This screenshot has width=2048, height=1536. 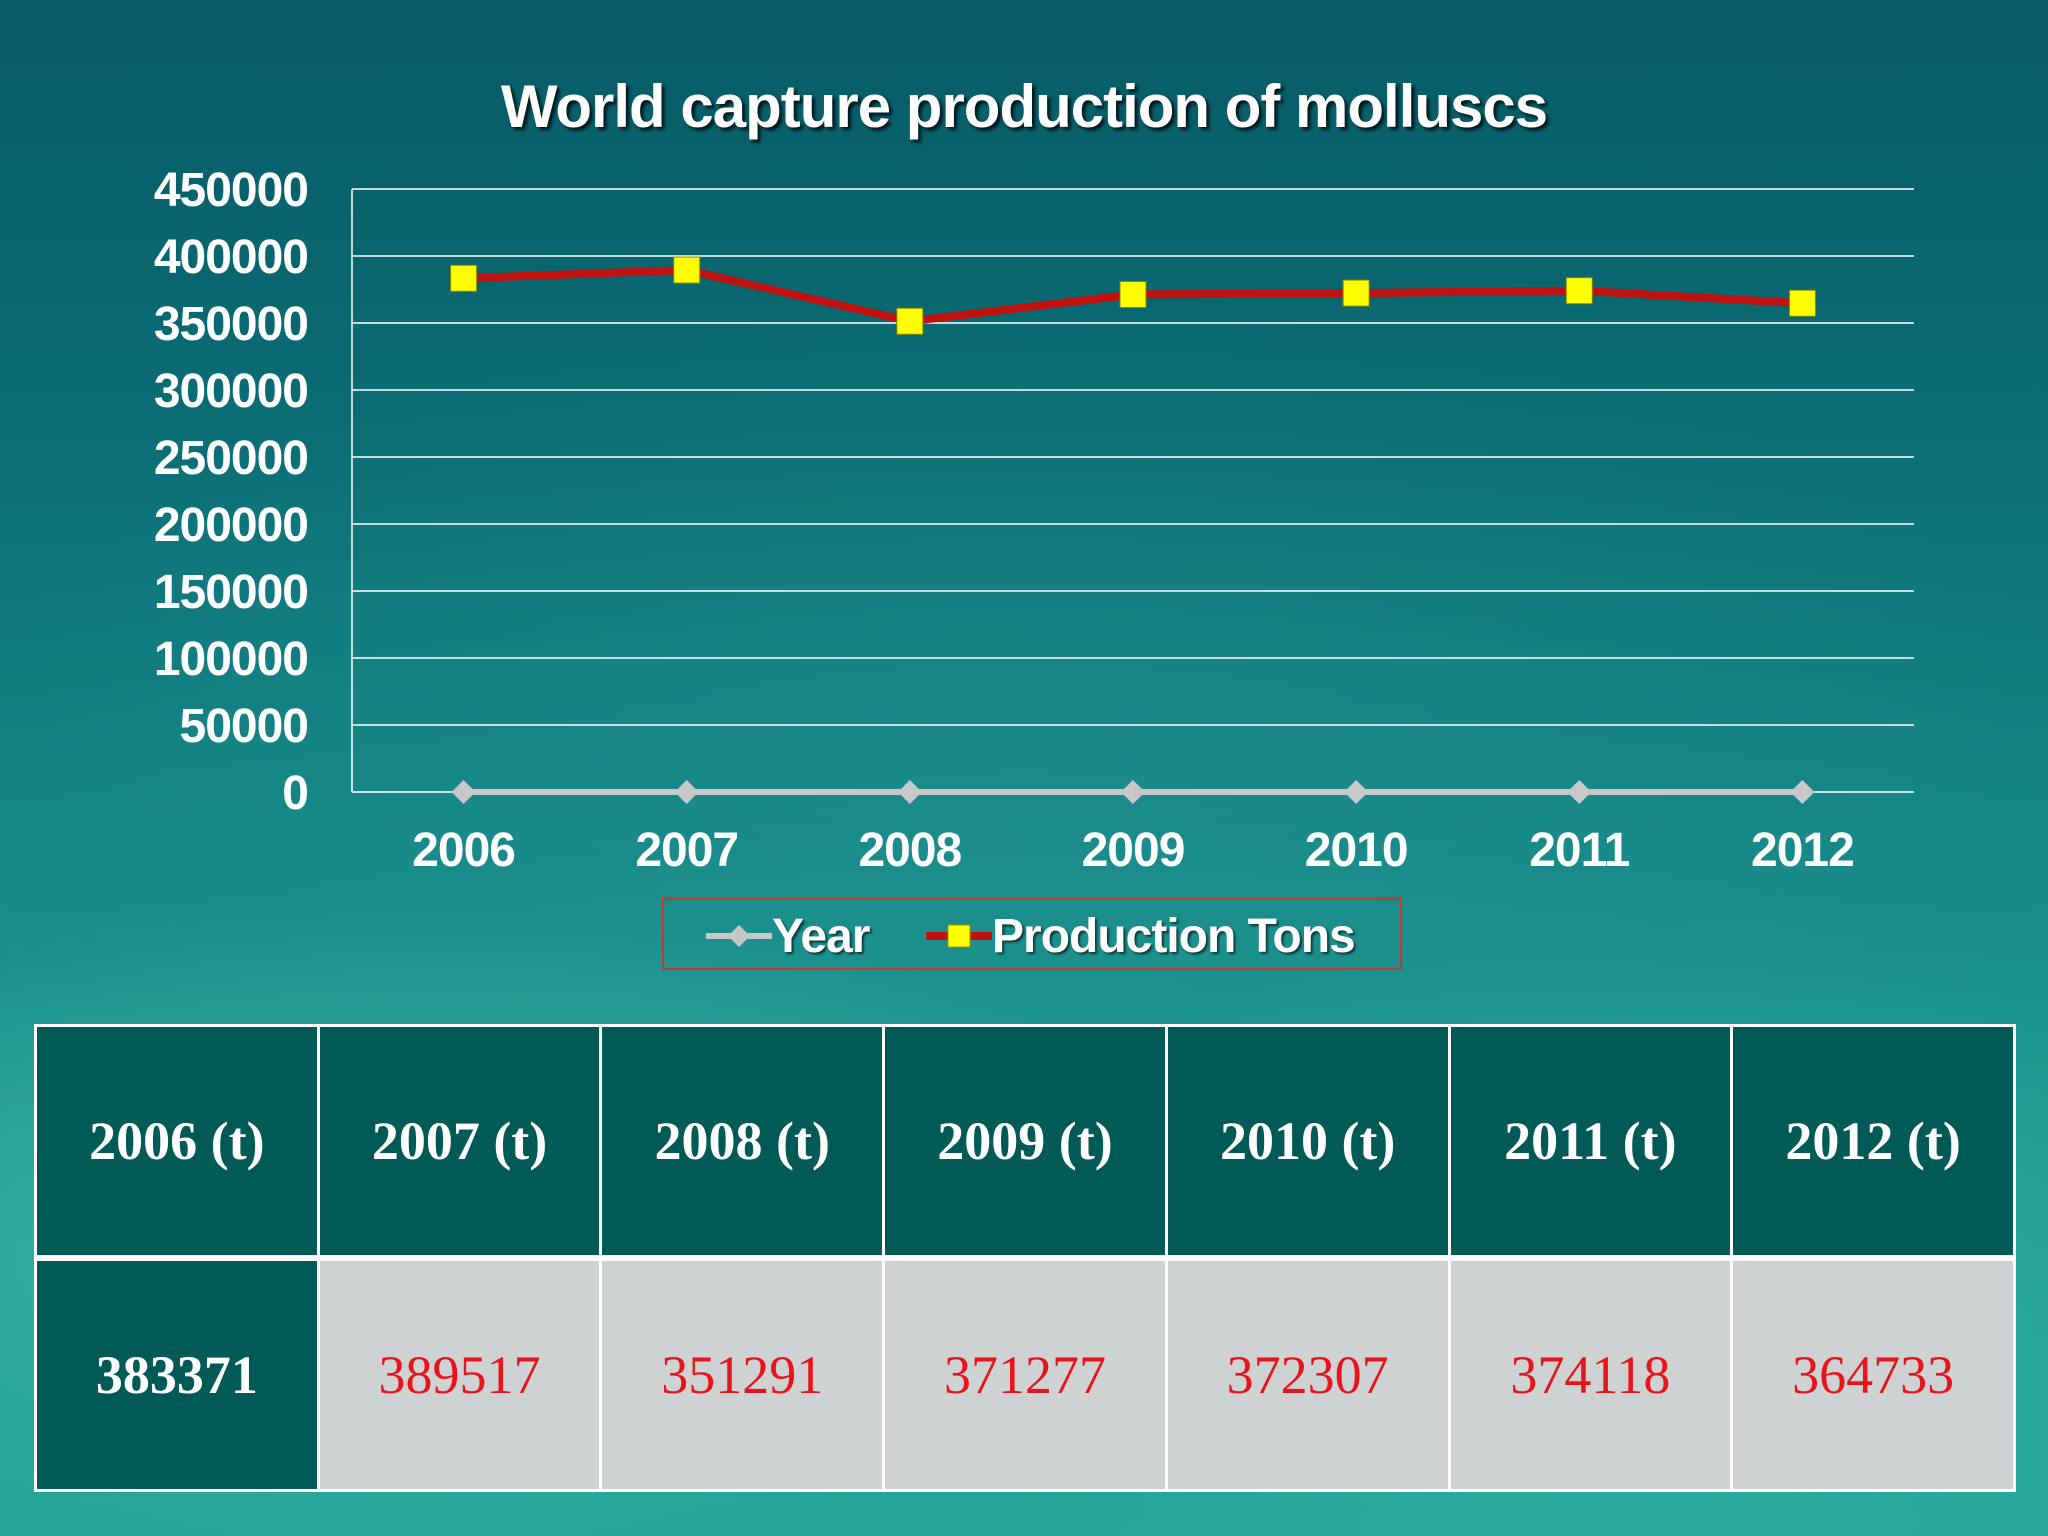 I want to click on legend-item-production: Production Tons, so click(x=1141, y=936).